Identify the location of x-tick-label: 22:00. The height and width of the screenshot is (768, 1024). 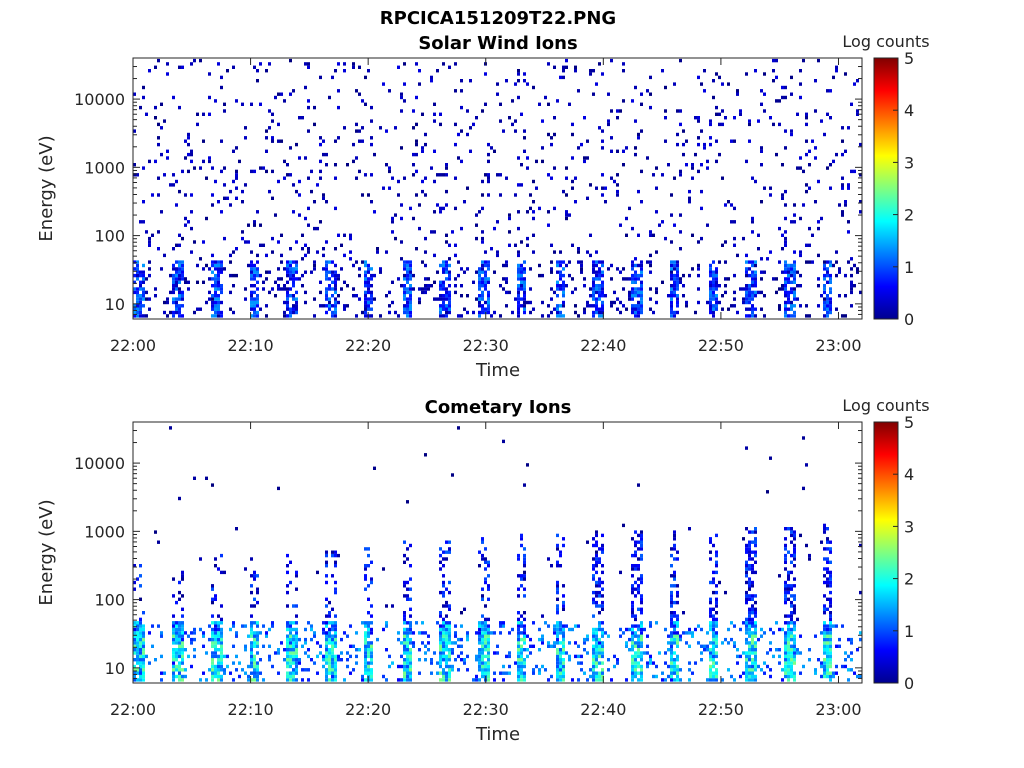
(133, 345).